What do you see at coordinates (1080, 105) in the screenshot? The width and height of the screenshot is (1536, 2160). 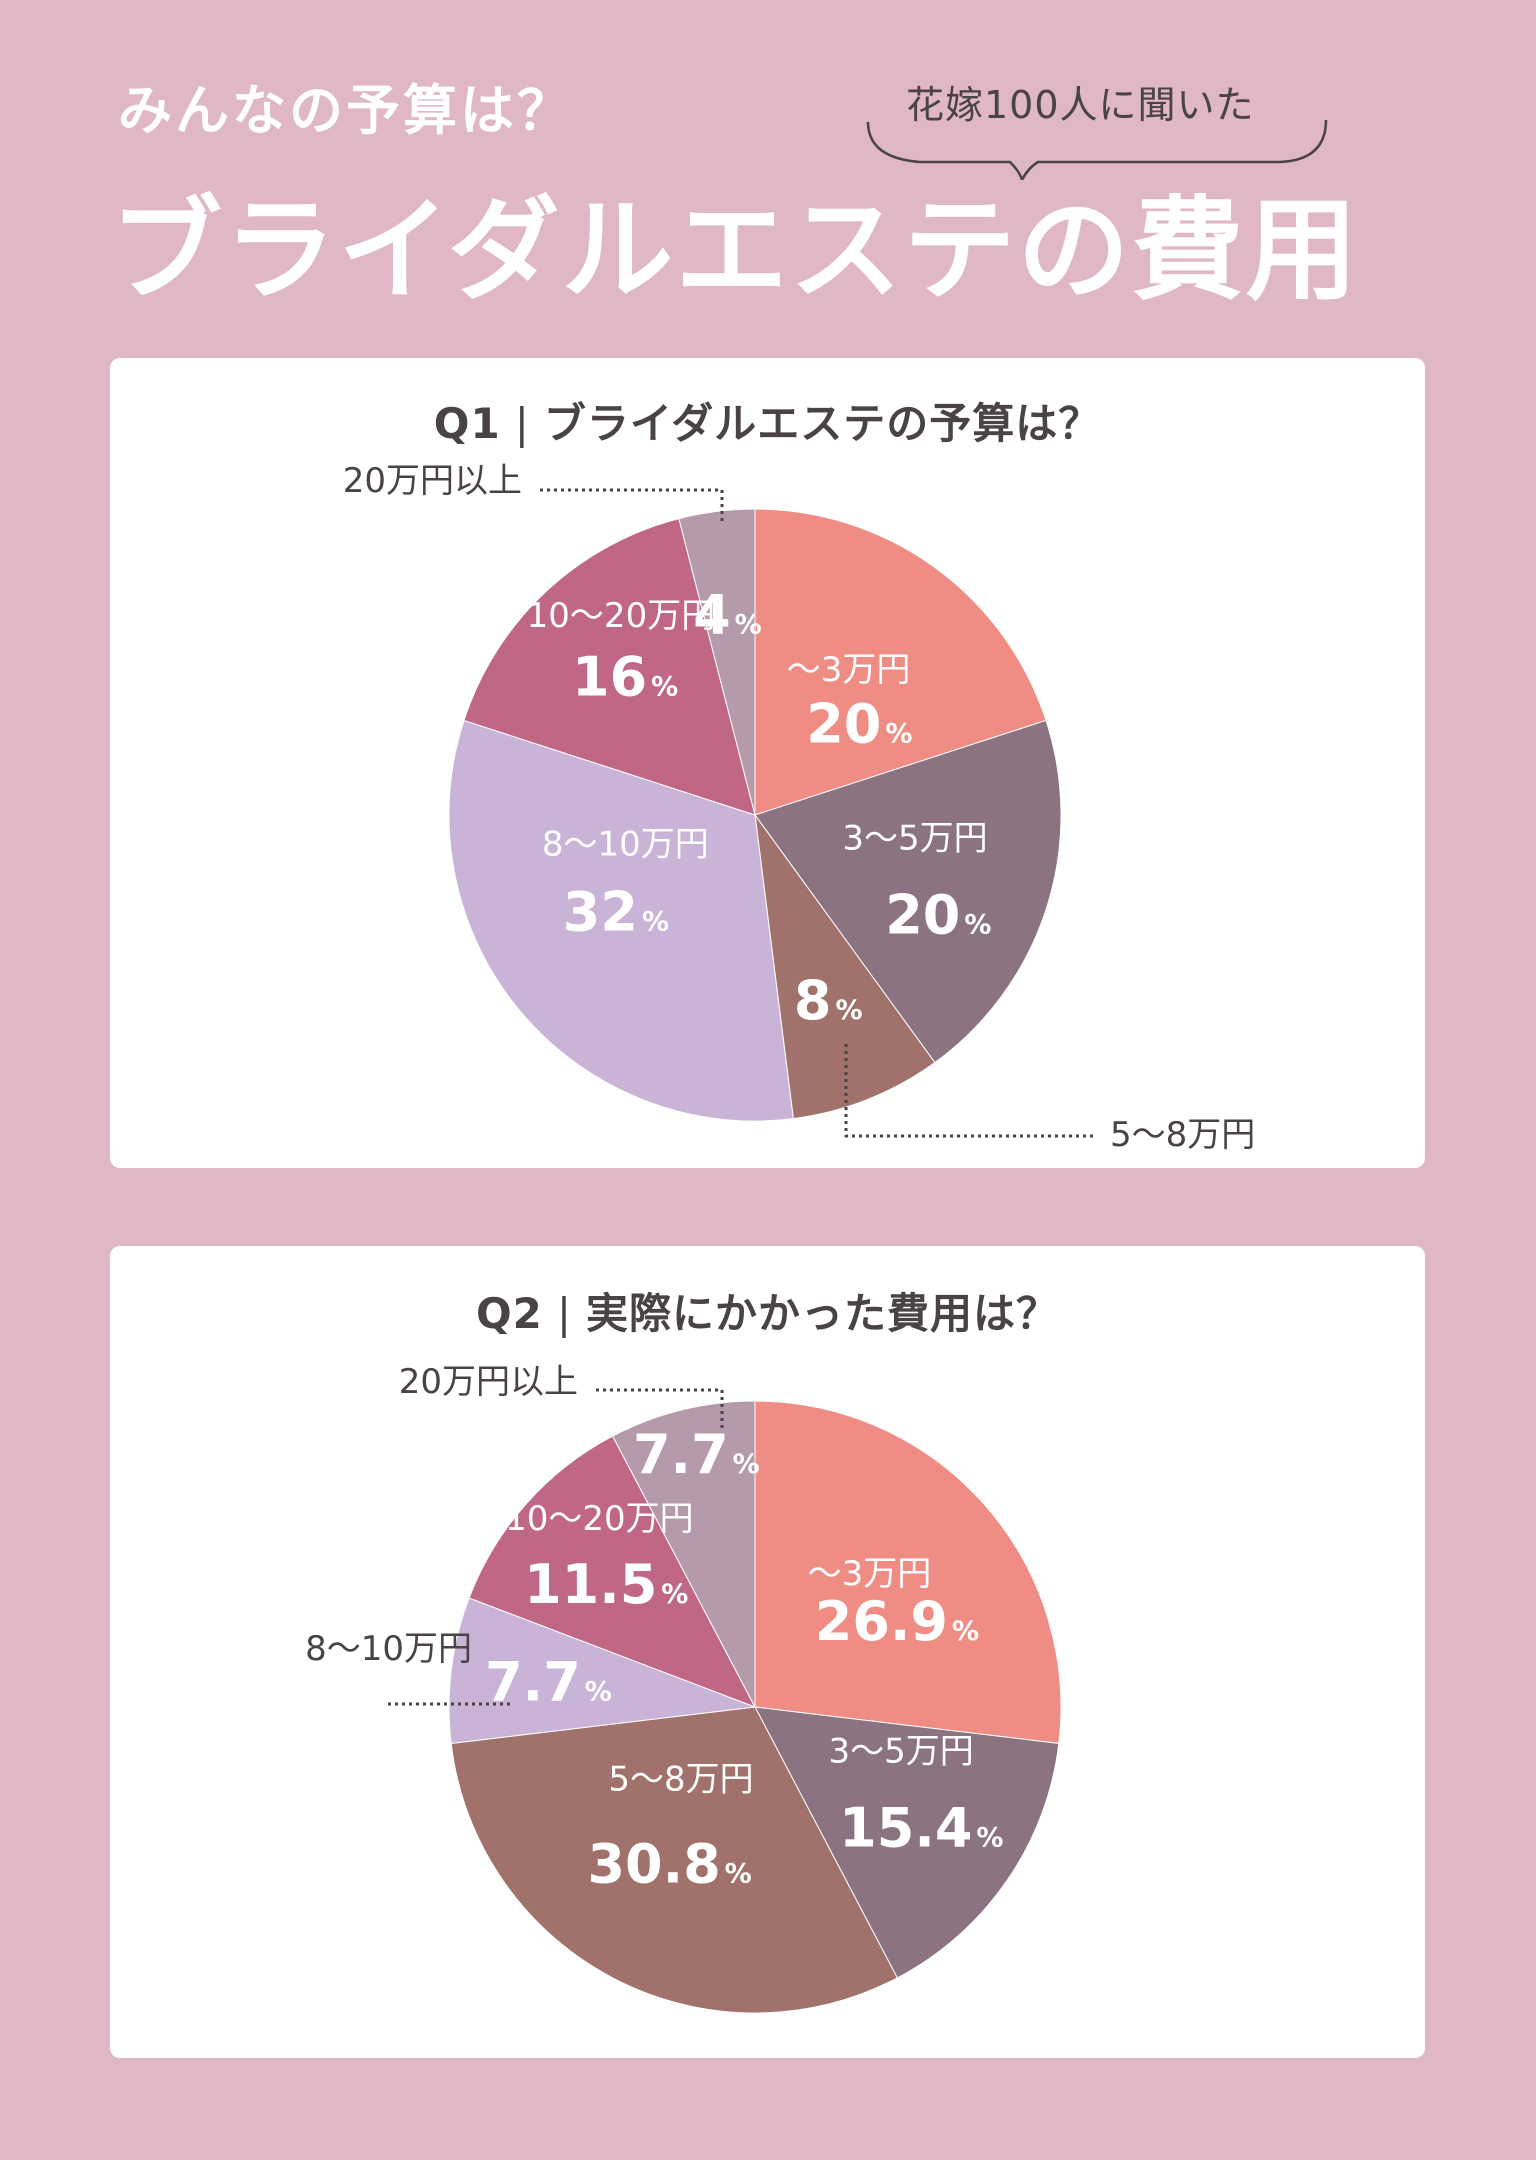 I see `bubble-label: 花嫁100人に聞いた` at bounding box center [1080, 105].